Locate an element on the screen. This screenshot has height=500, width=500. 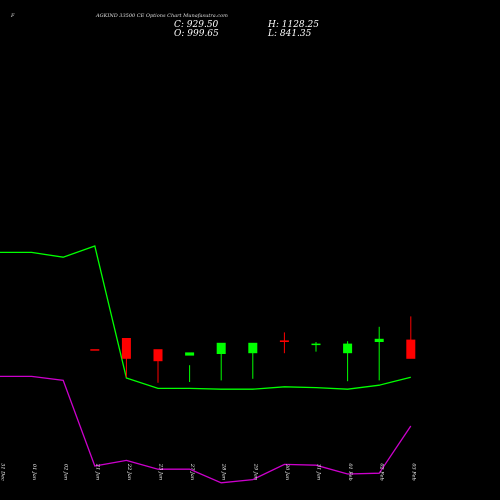
x-tick-label: 27 Jan is located at coordinates (192, 471).